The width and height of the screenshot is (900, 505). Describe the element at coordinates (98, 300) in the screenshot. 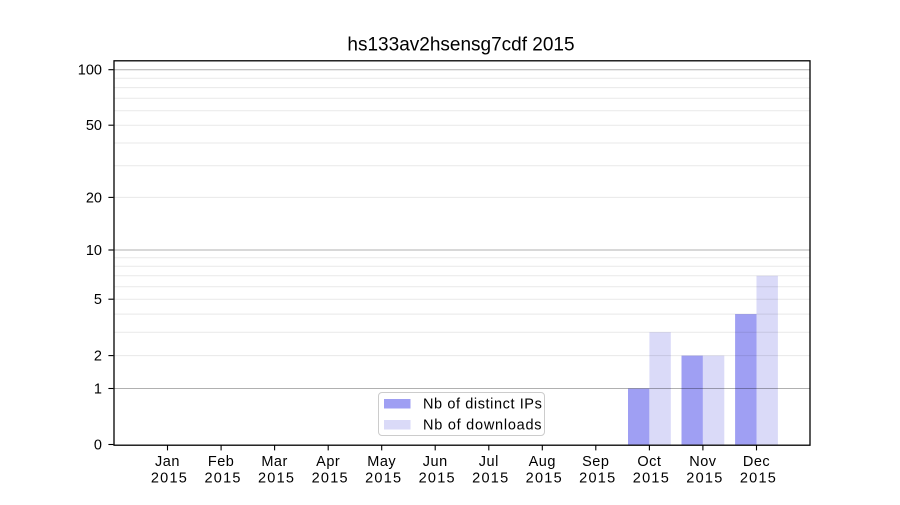

I see `svg-text: 5` at that location.